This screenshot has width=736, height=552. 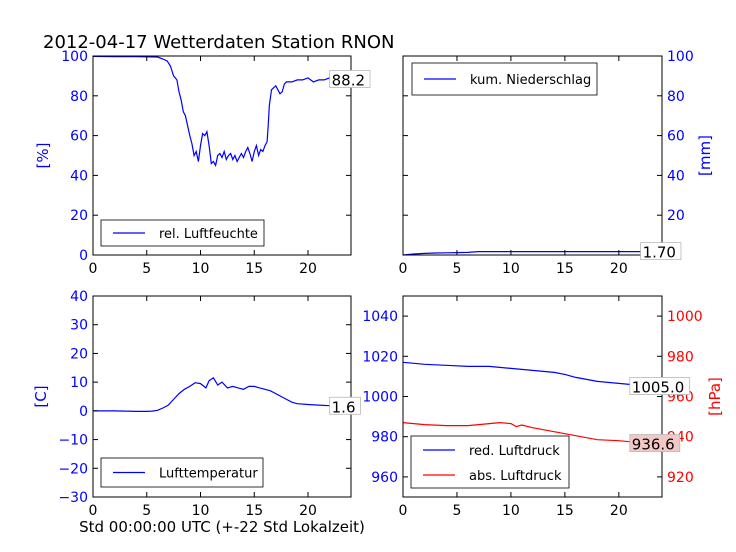 I want to click on y-tick-label: 1000, so click(x=380, y=398).